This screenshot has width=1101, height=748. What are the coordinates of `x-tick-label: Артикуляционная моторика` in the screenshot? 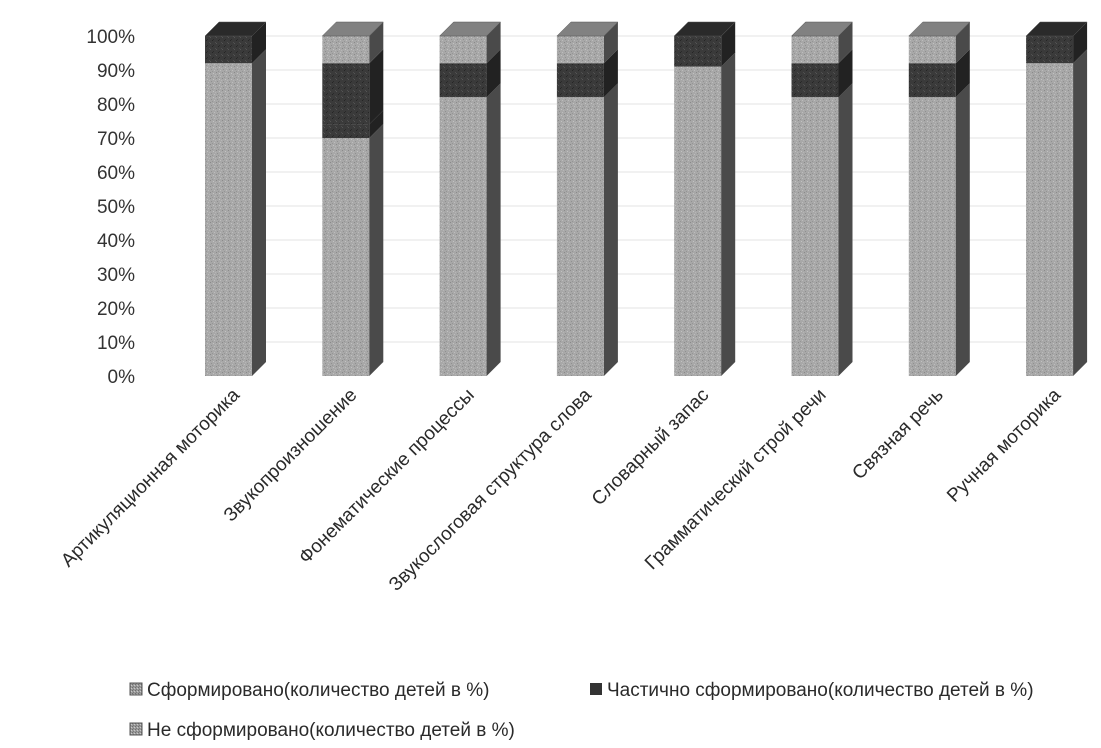 It's located at (150, 477).